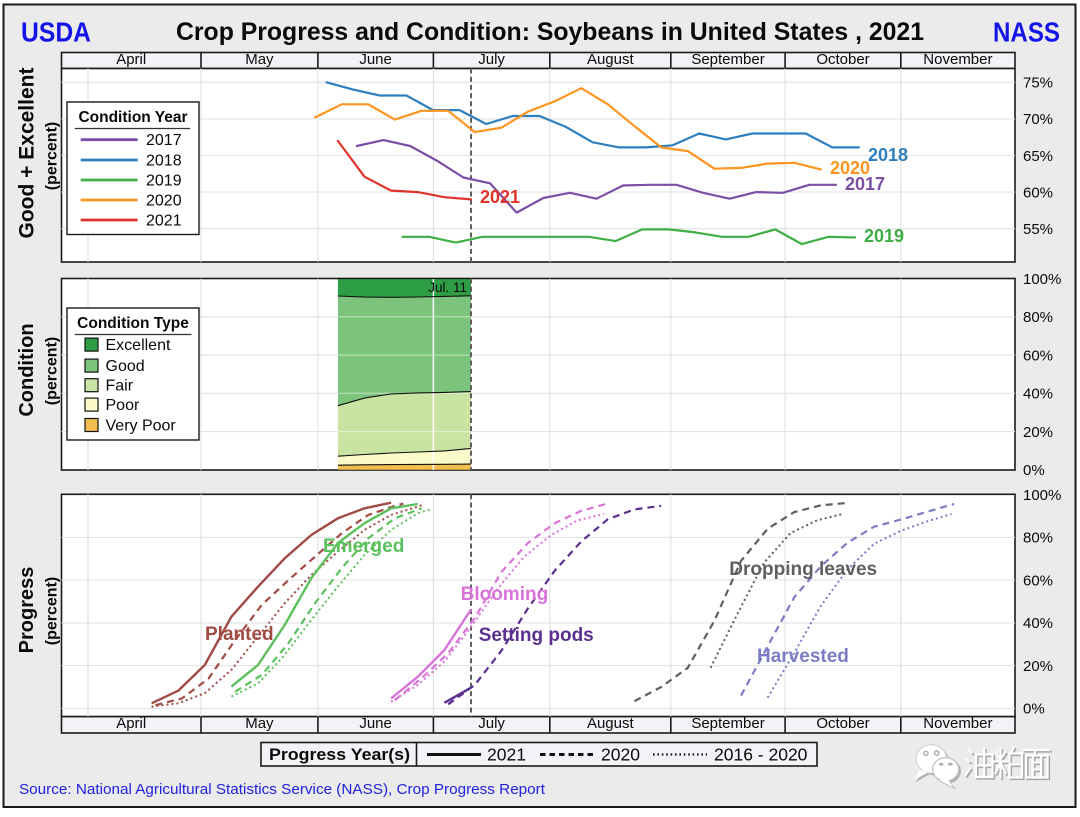 The width and height of the screenshot is (1080, 817). Describe the element at coordinates (1038, 156) in the screenshot. I see `svg-text: 65%` at that location.